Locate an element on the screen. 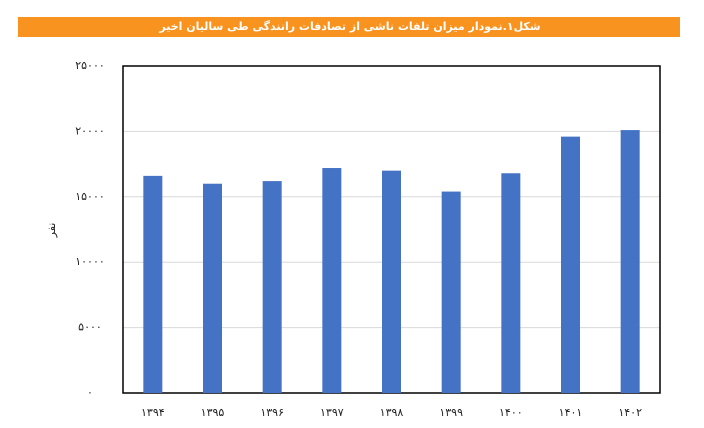  y-axis-label: نفر is located at coordinates (51, 231).